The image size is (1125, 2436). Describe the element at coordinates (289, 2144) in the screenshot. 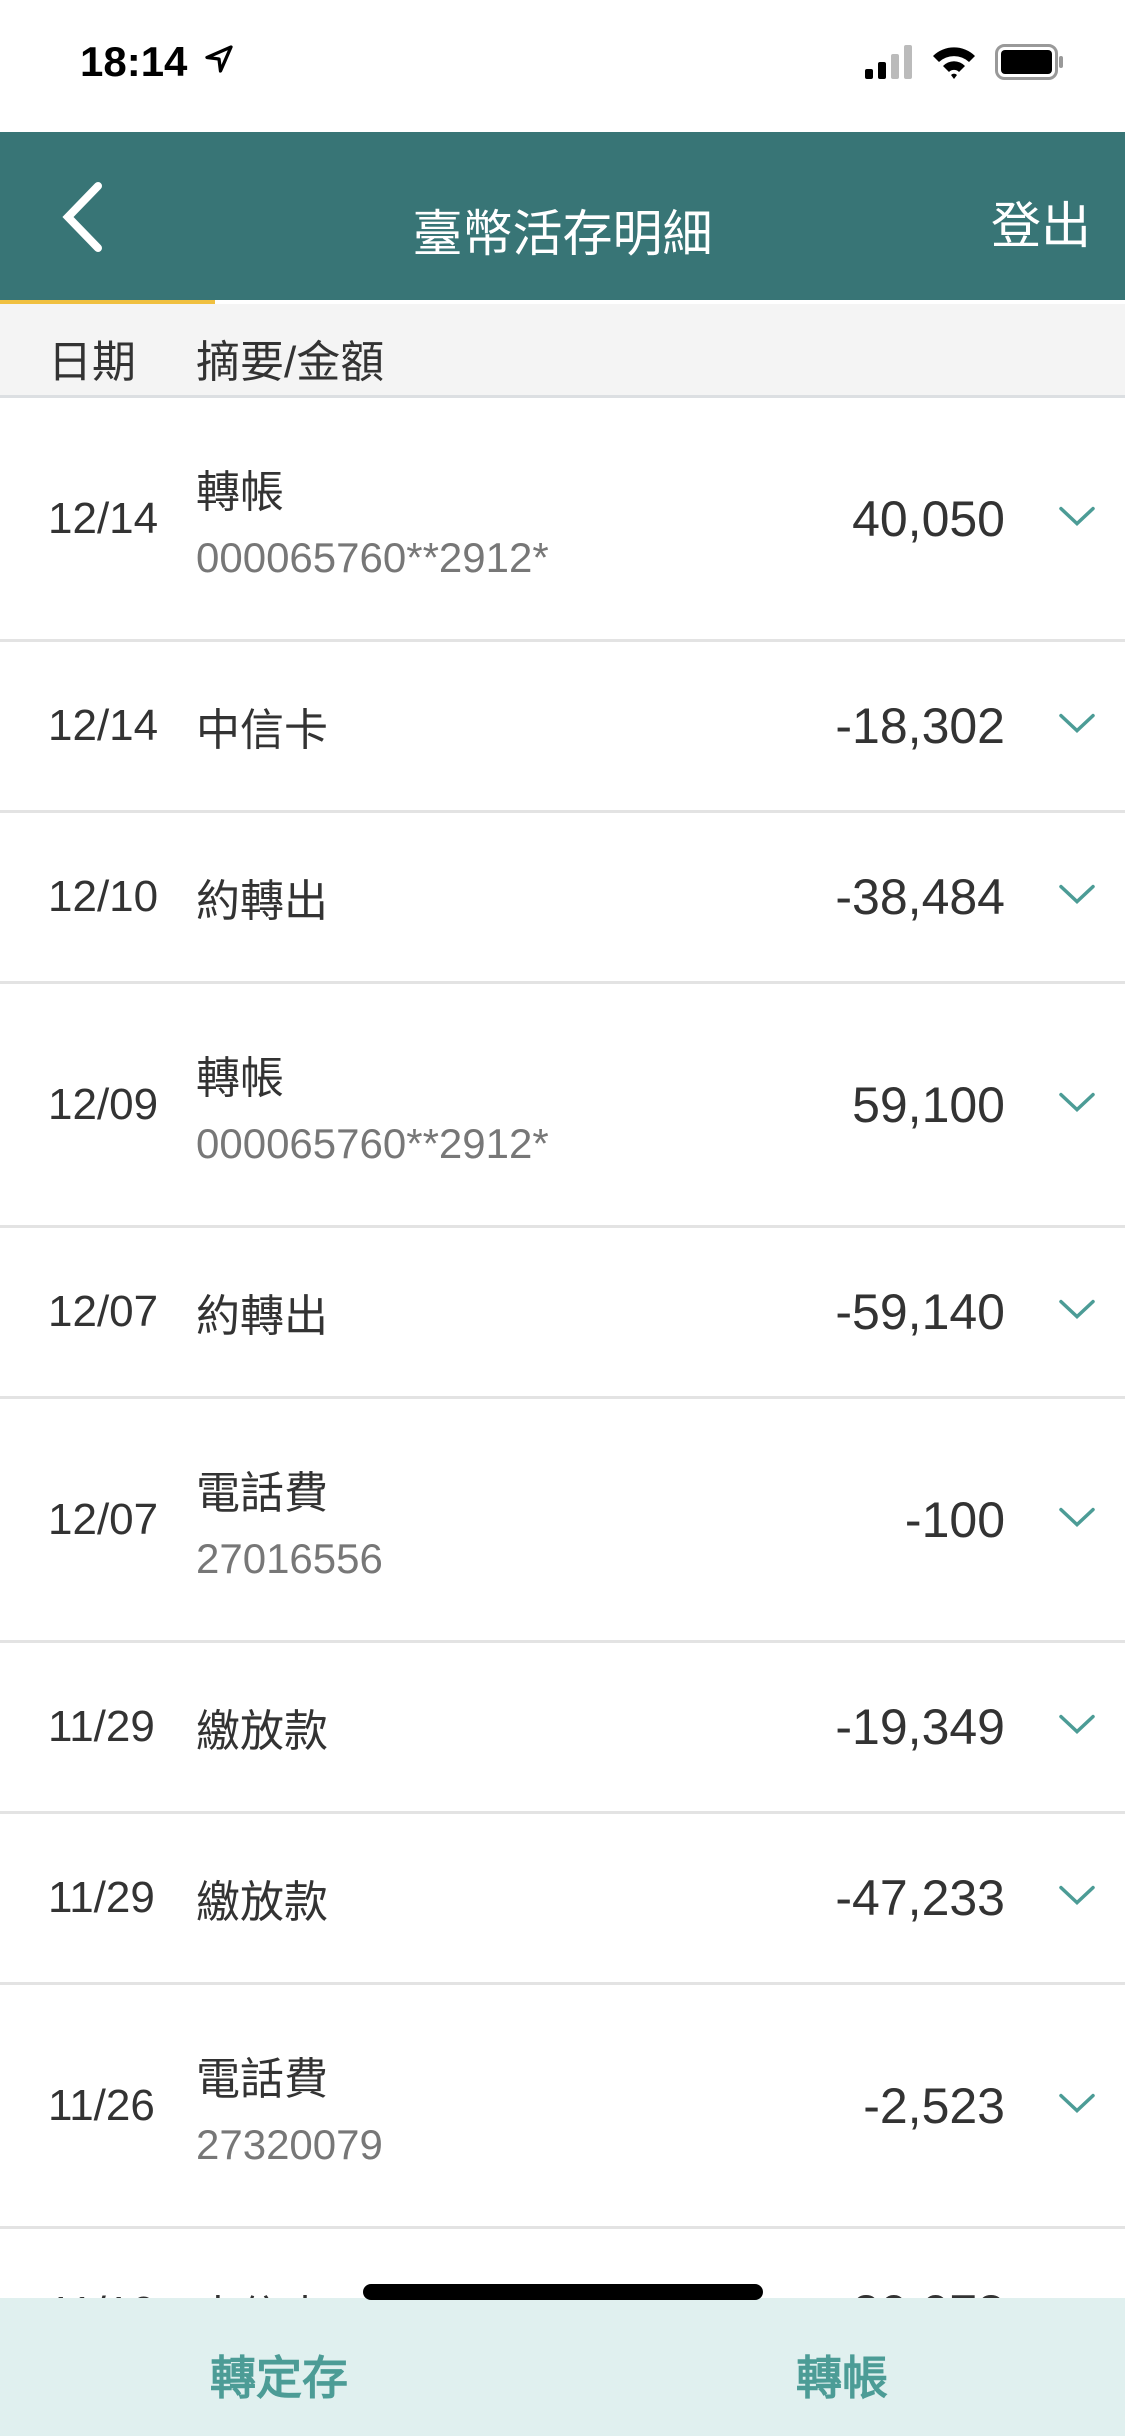

I see `transaction-reference: 27320079` at that location.